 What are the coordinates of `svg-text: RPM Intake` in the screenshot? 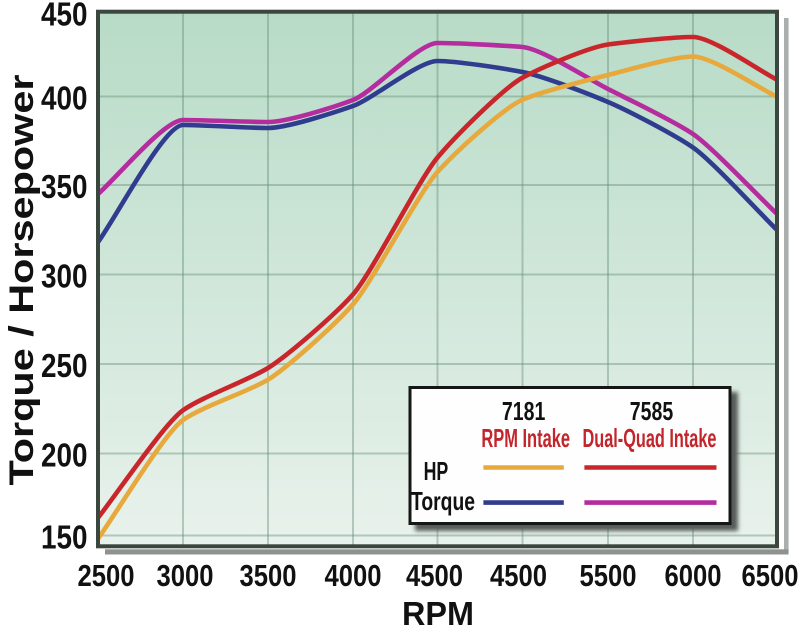 It's located at (525, 438).